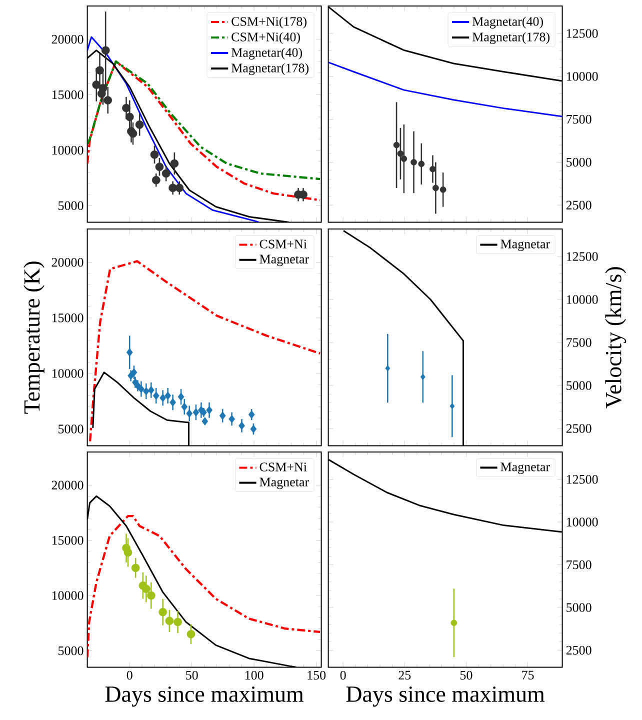  I want to click on legend-label: CSM+Ni(178), so click(269, 22).